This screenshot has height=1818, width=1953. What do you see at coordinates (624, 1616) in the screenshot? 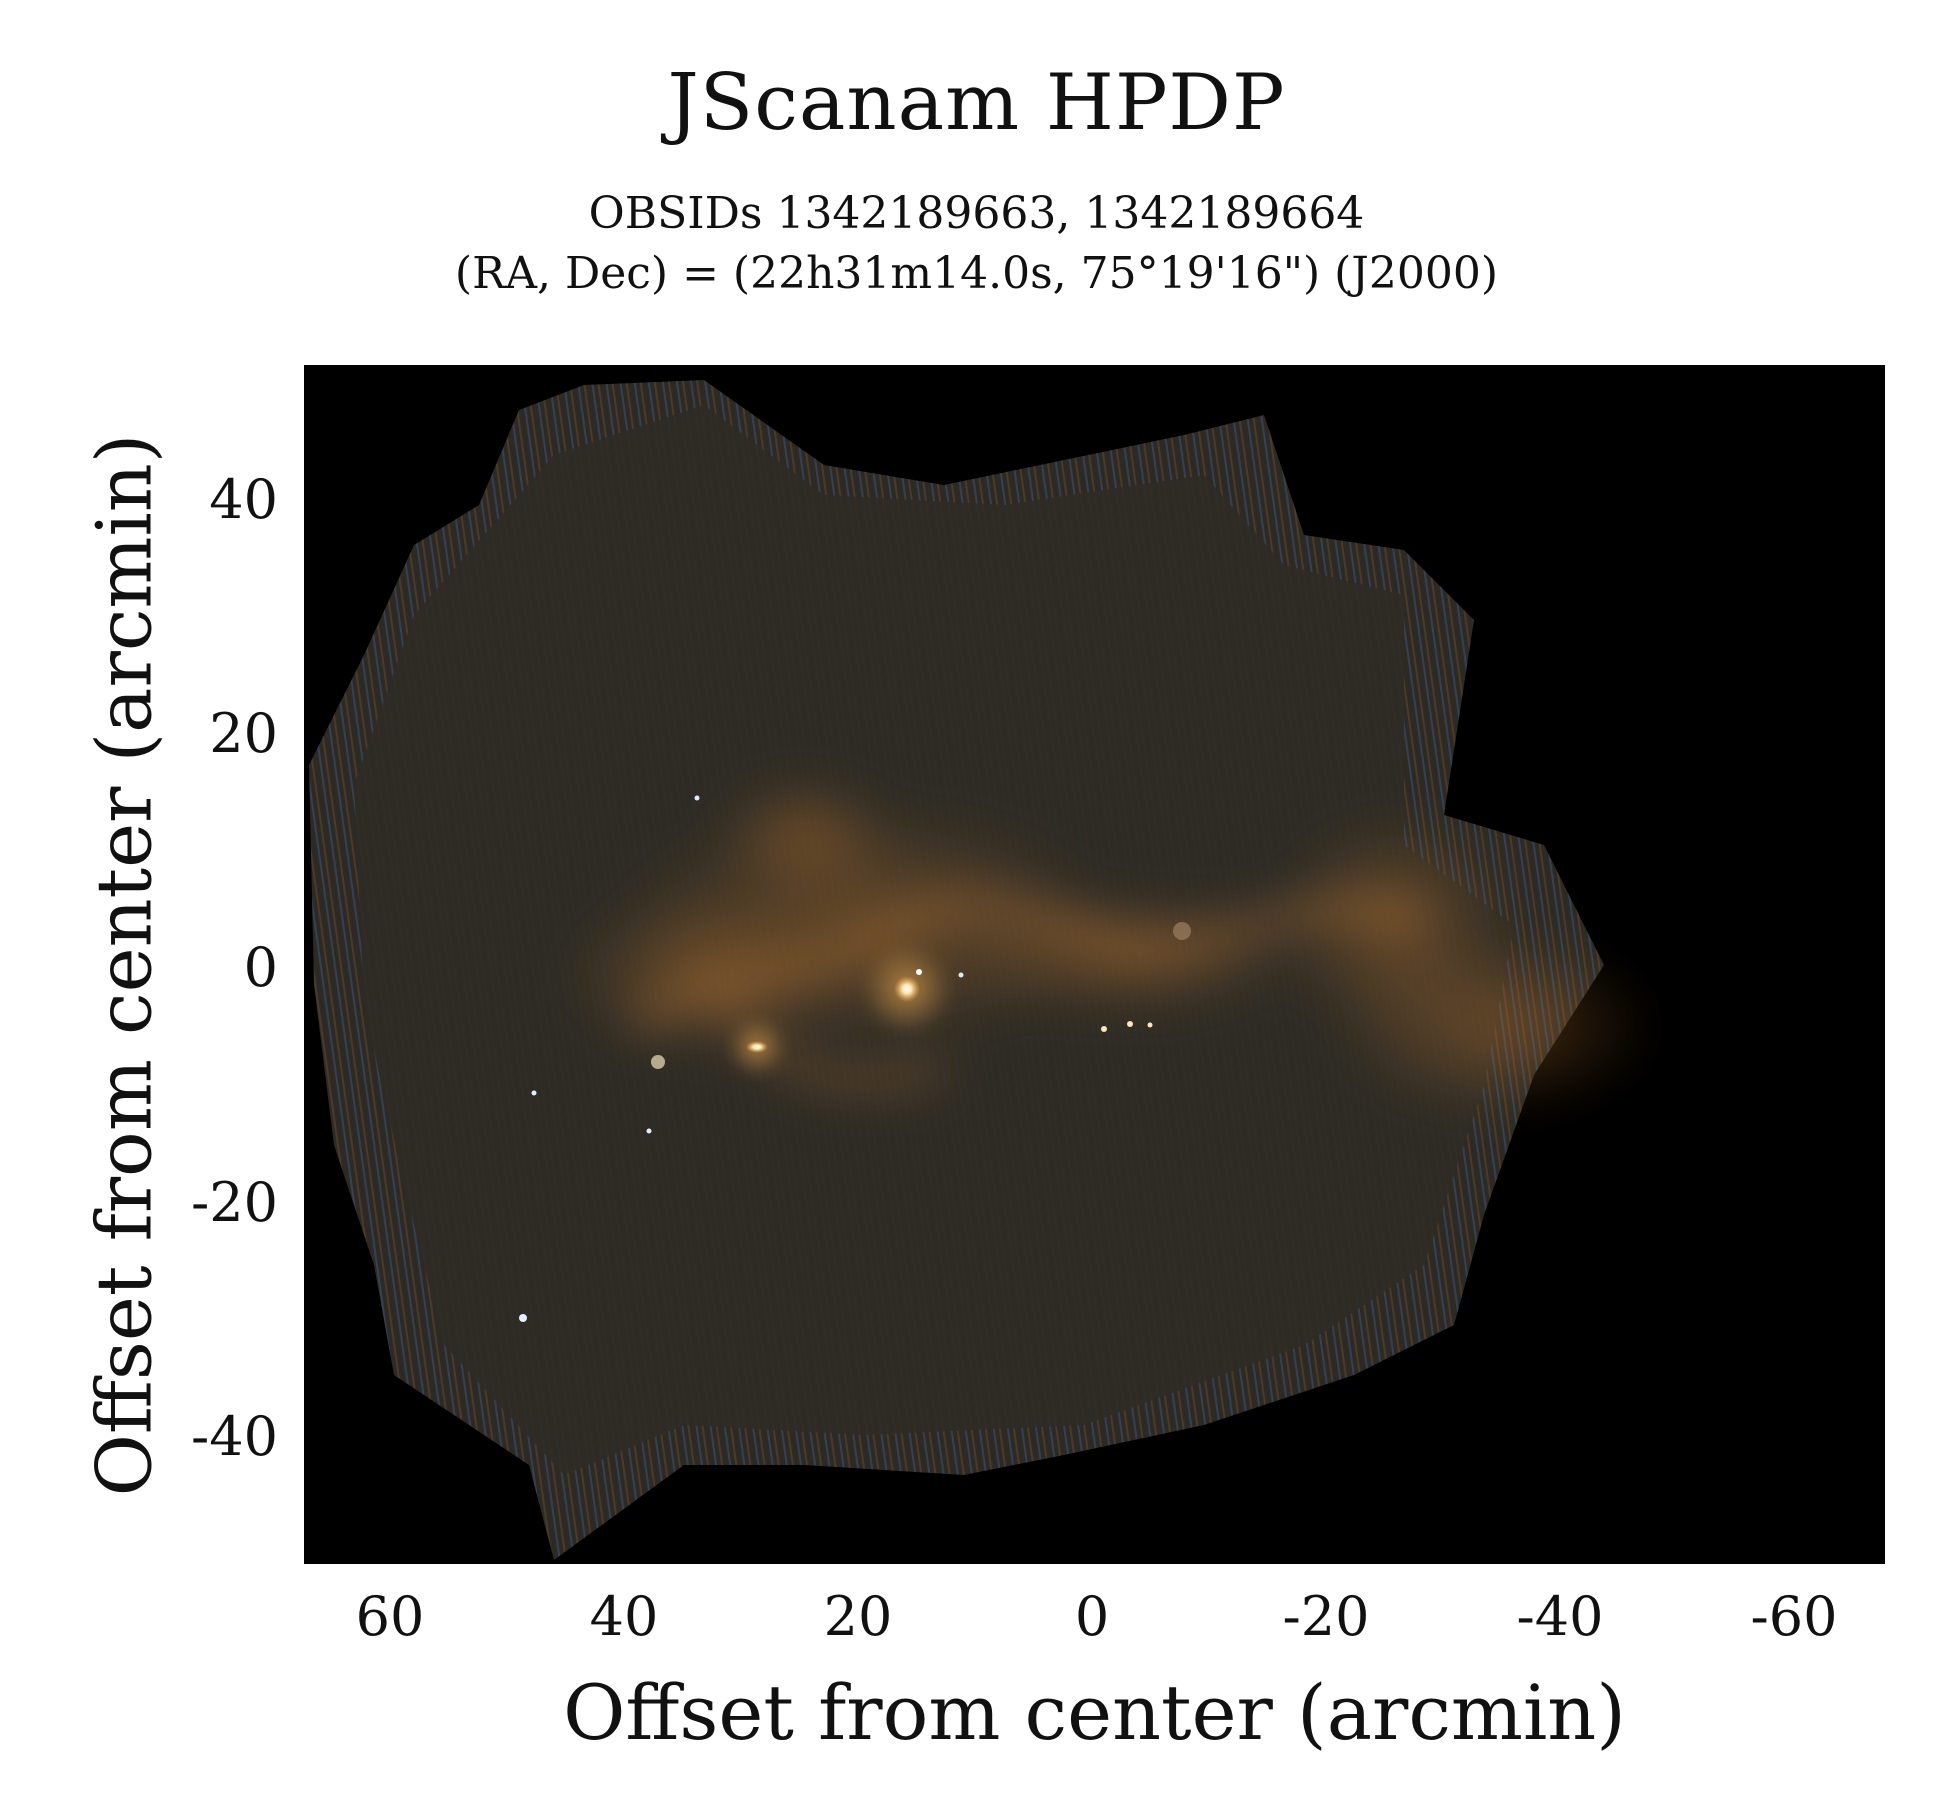
I see `x-tick-label: 40` at bounding box center [624, 1616].